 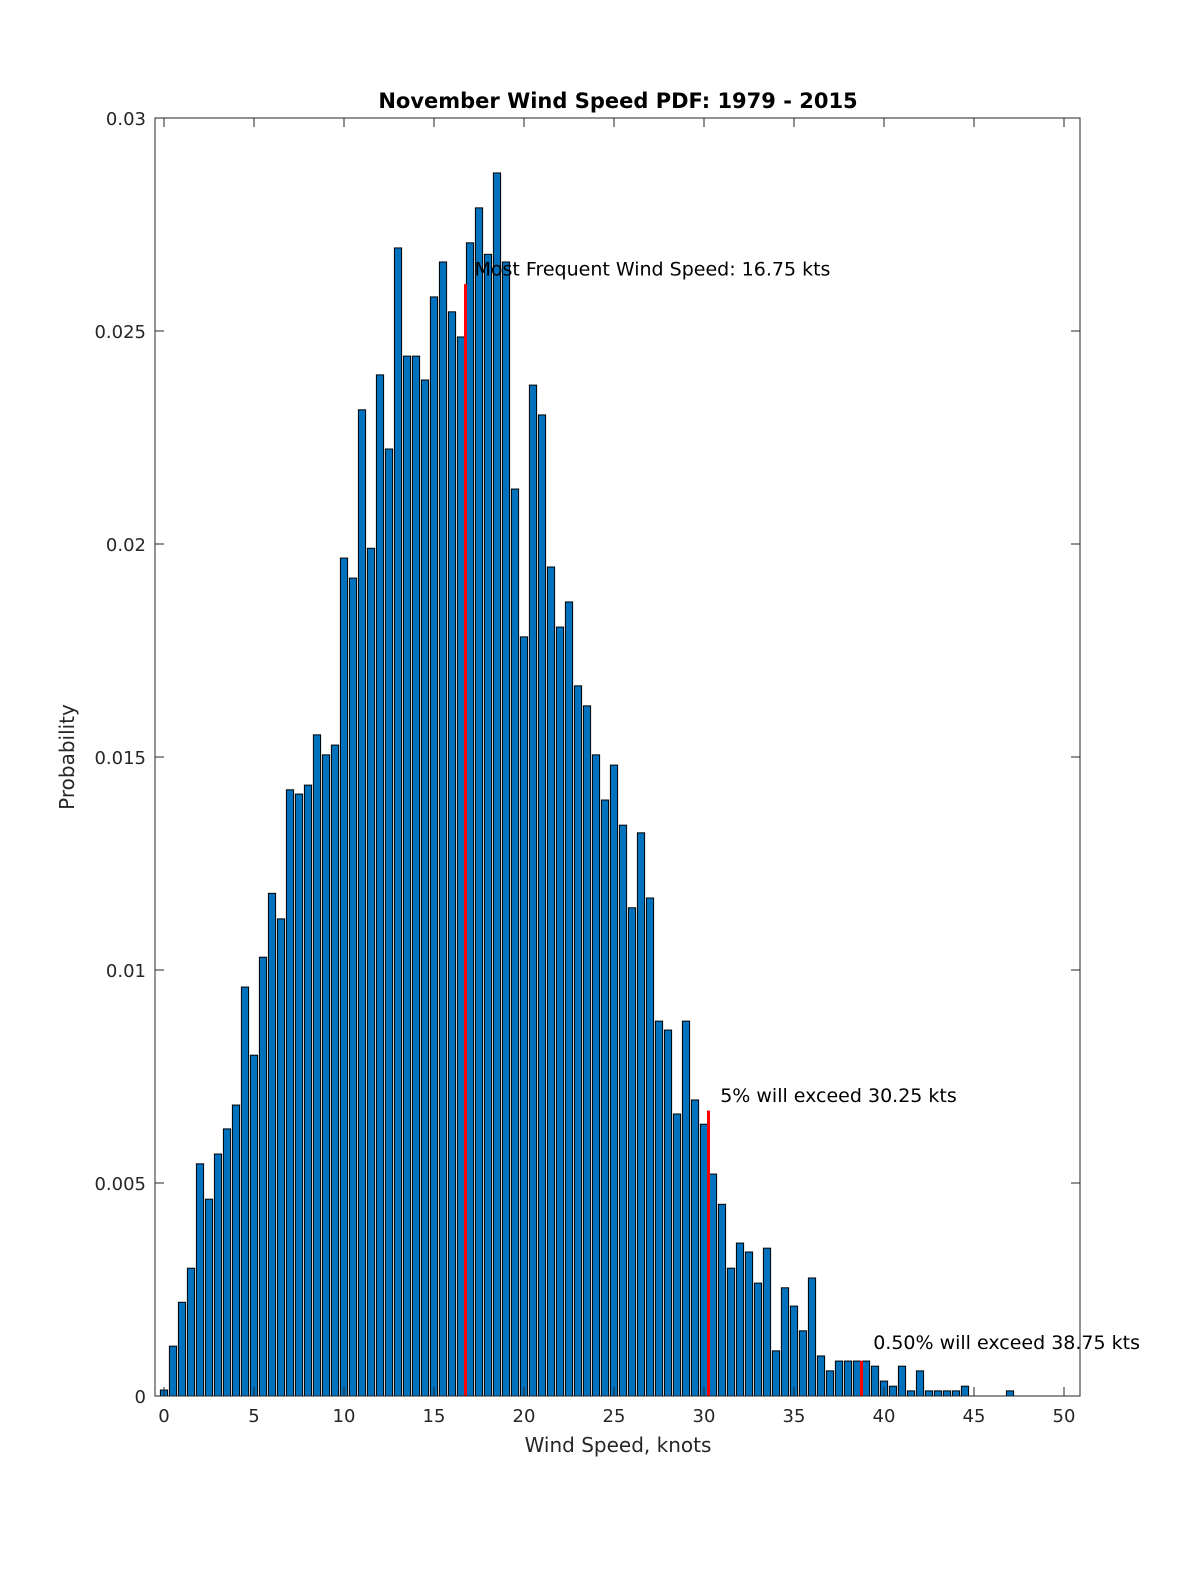 I want to click on x-tick-label: 25, so click(x=614, y=1416).